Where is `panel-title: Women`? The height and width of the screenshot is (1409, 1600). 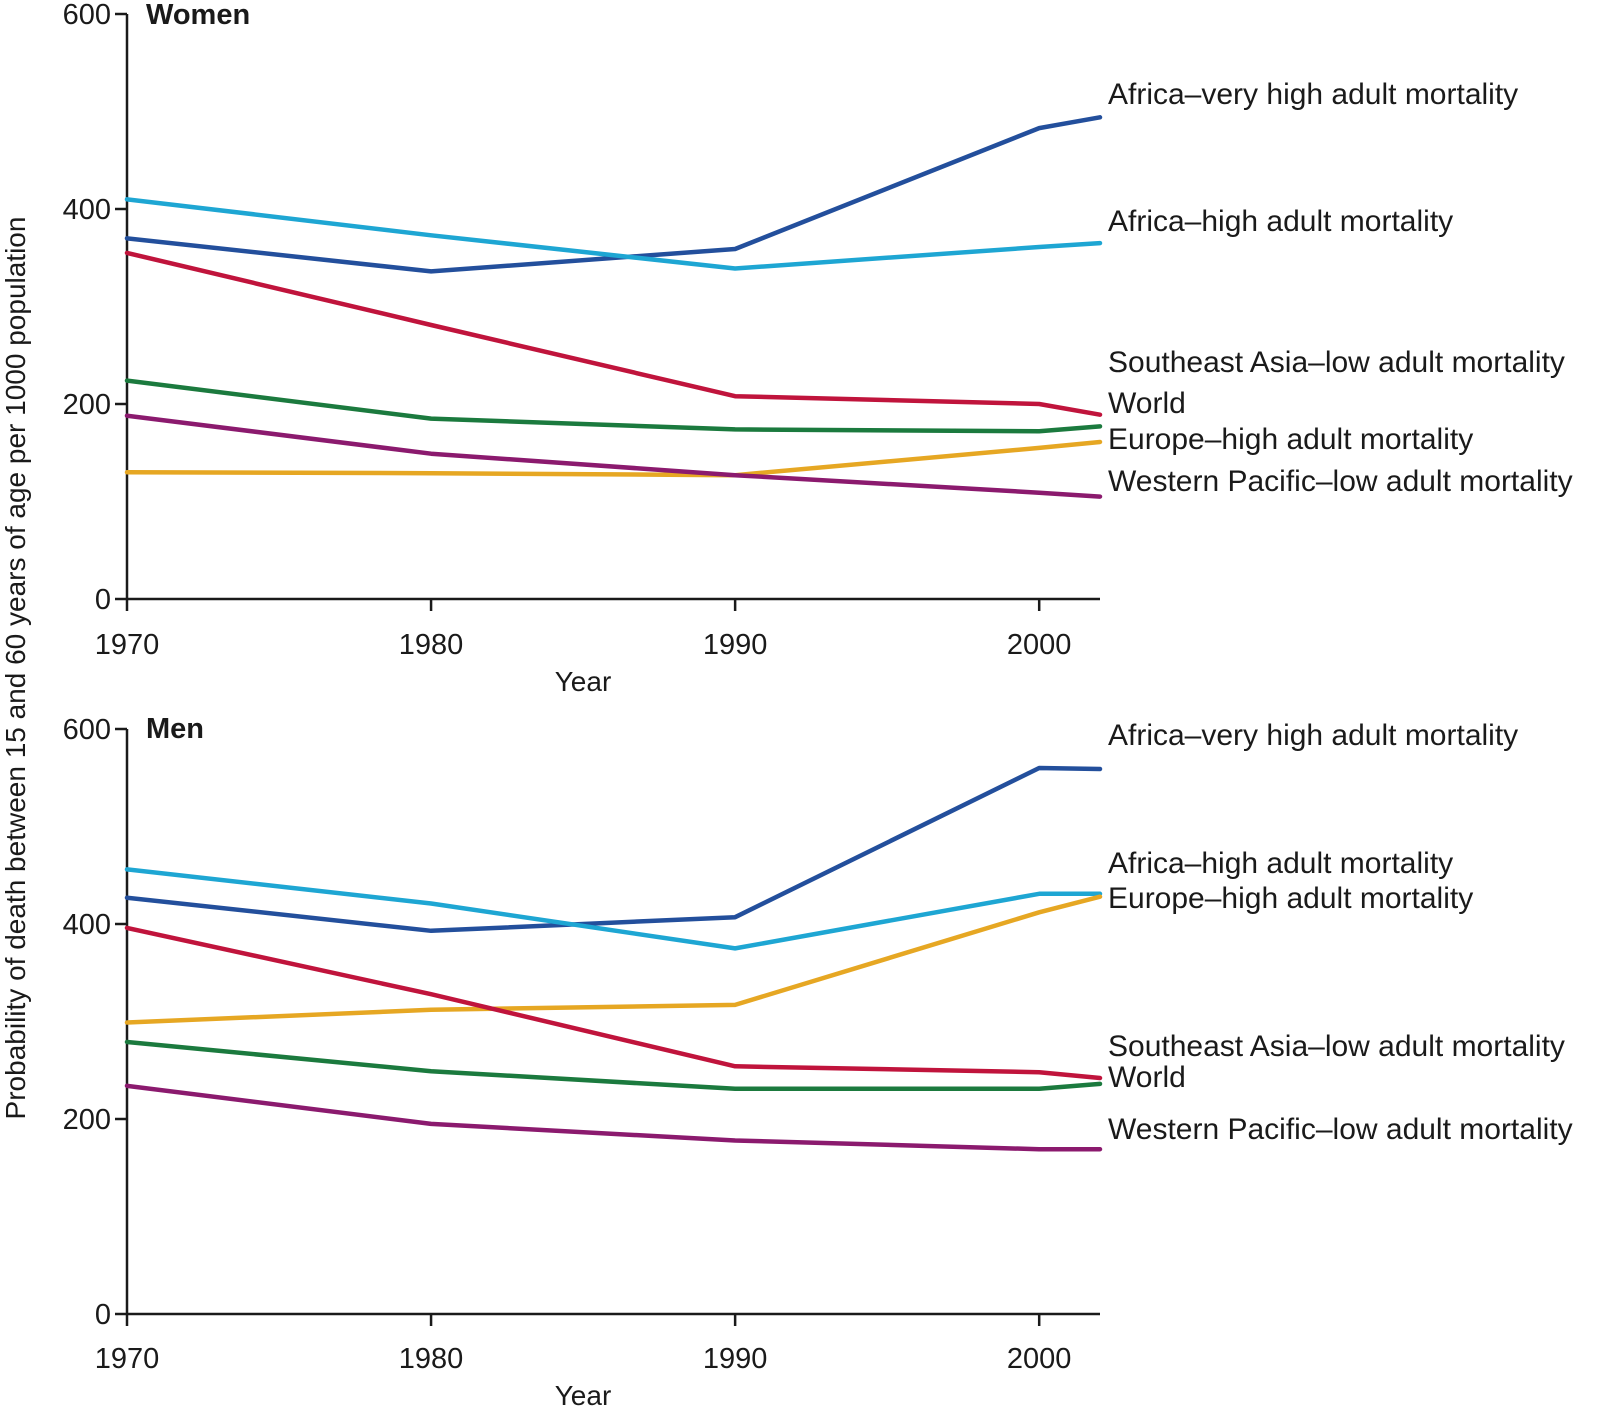 panel-title: Women is located at coordinates (198, 15).